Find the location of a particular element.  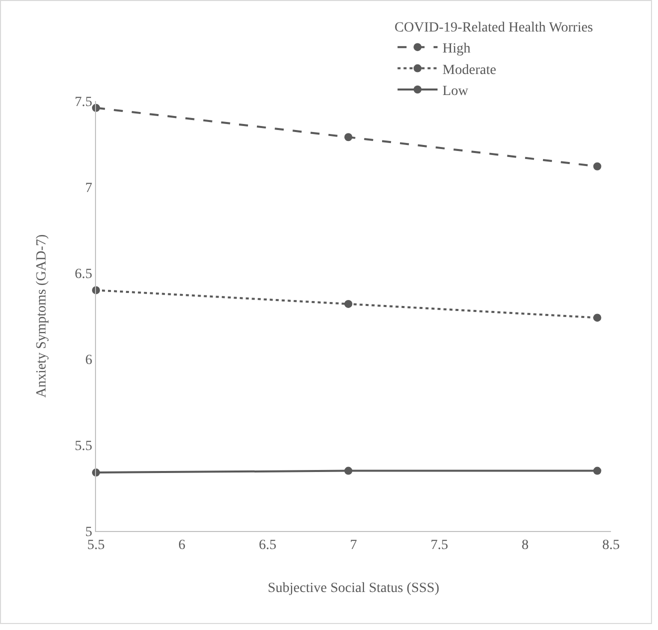

x-tick-label: 7 is located at coordinates (353, 545).